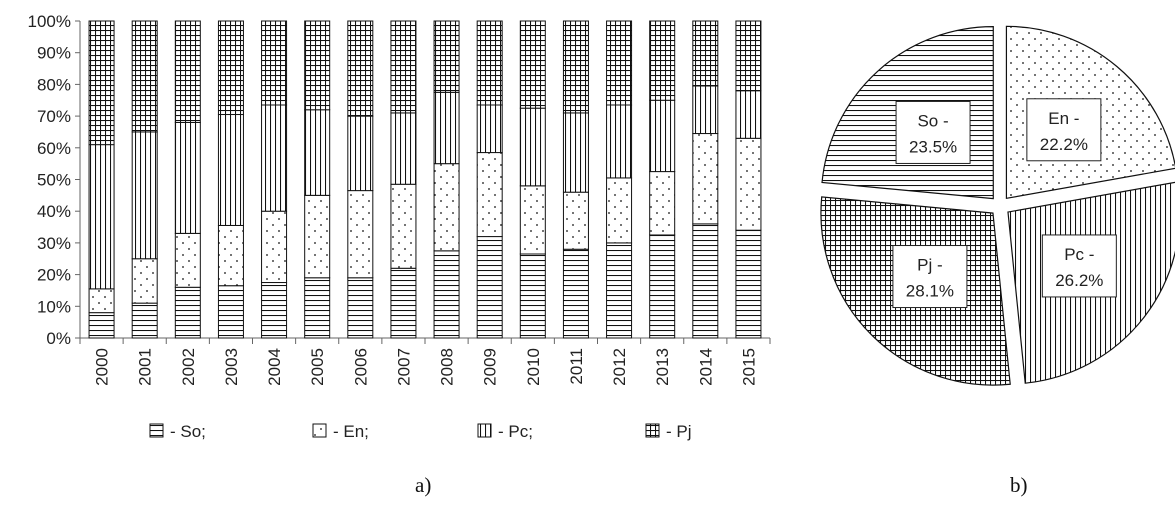  Describe the element at coordinates (619, 367) in the screenshot. I see `x-tick-label: 2012` at that location.